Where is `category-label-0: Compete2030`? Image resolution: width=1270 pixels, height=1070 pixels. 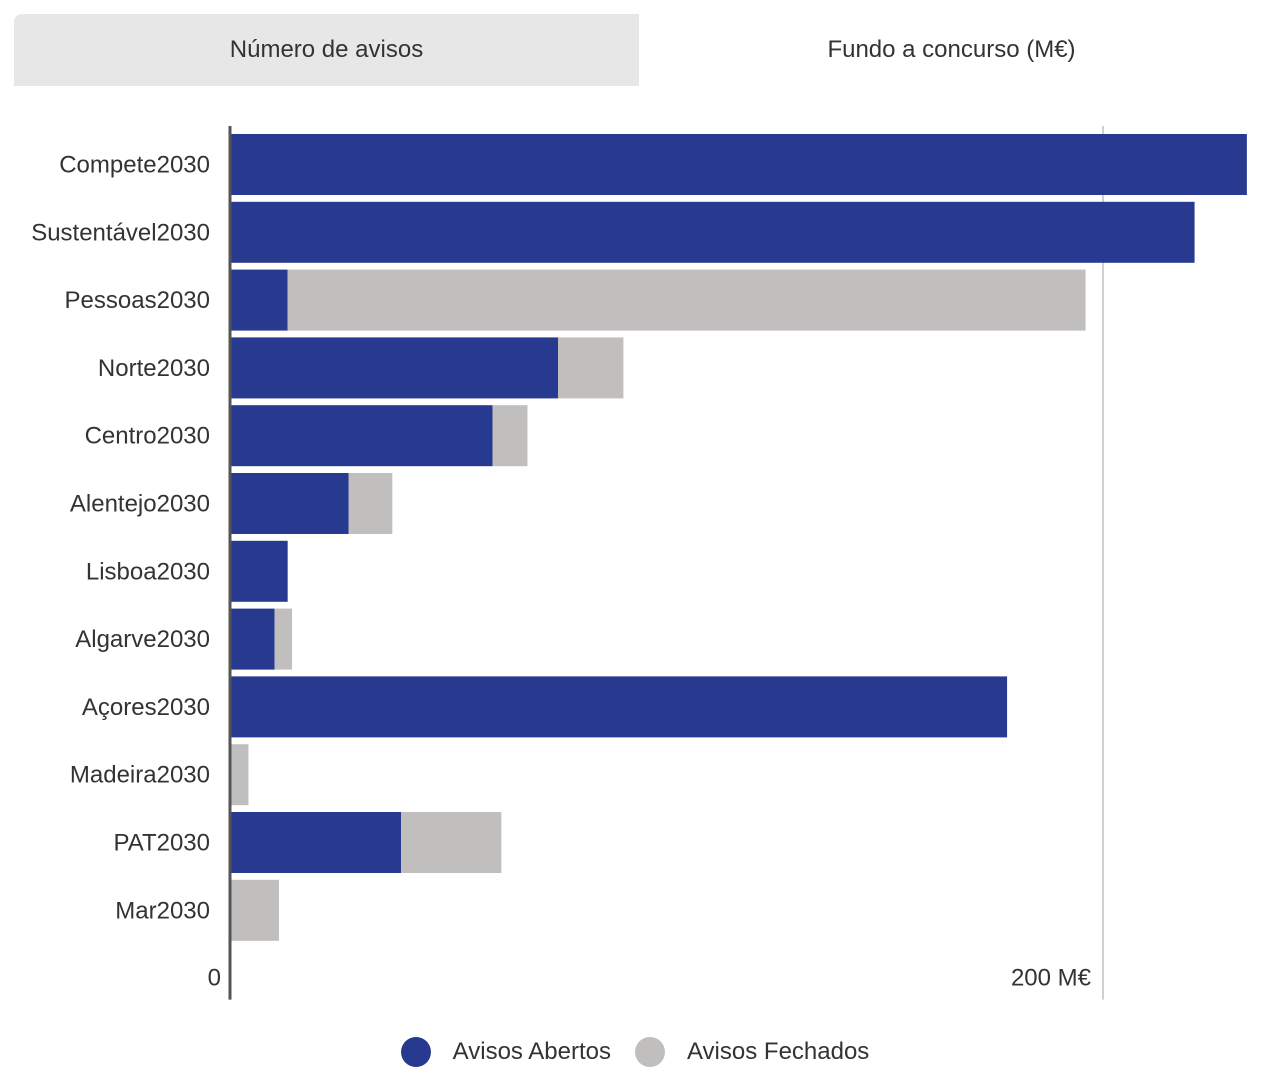
category-label-0: Compete2030 is located at coordinates (134, 165).